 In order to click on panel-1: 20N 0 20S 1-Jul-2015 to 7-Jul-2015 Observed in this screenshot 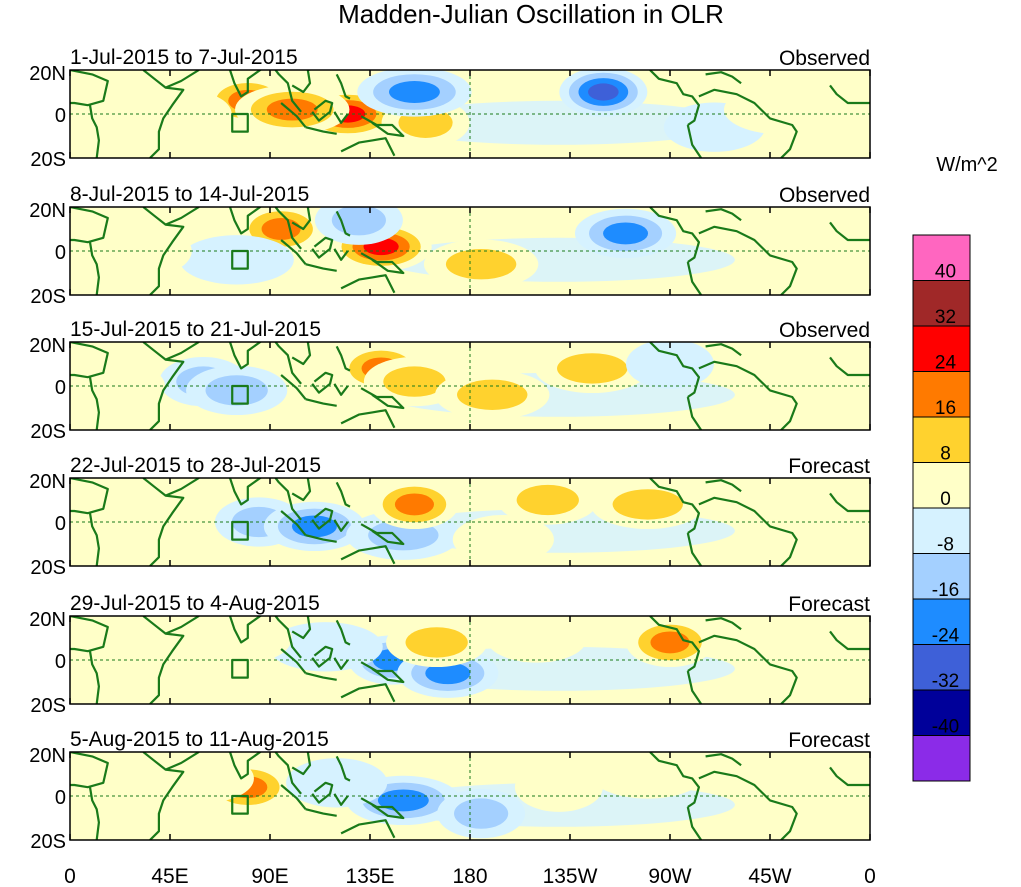, I will do `click(450, 108)`.